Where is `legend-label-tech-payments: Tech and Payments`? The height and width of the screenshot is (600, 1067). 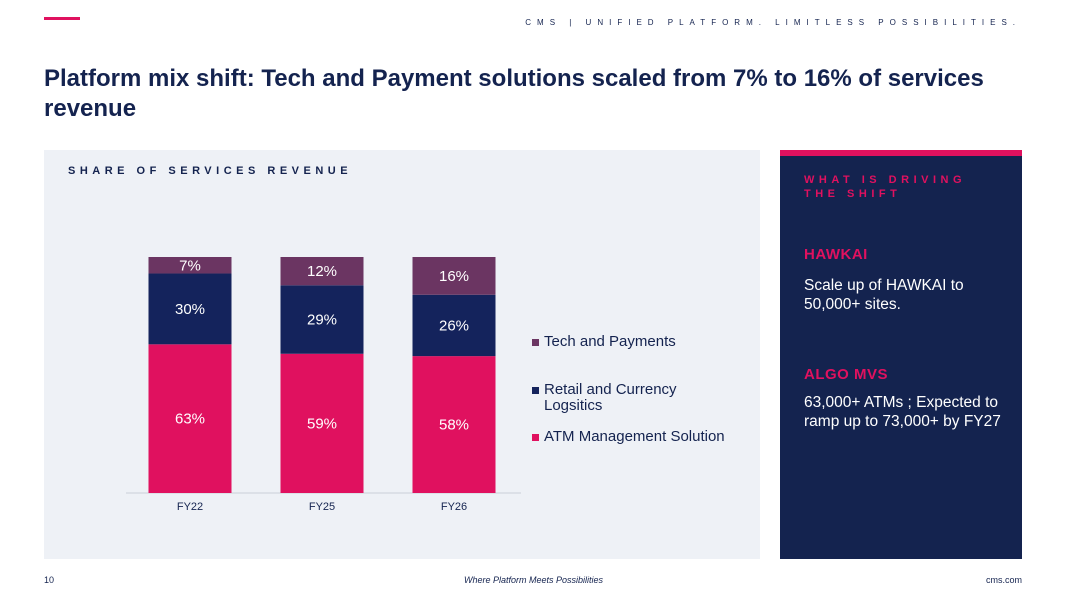
legend-label-tech-payments: Tech and Payments is located at coordinates (610, 341).